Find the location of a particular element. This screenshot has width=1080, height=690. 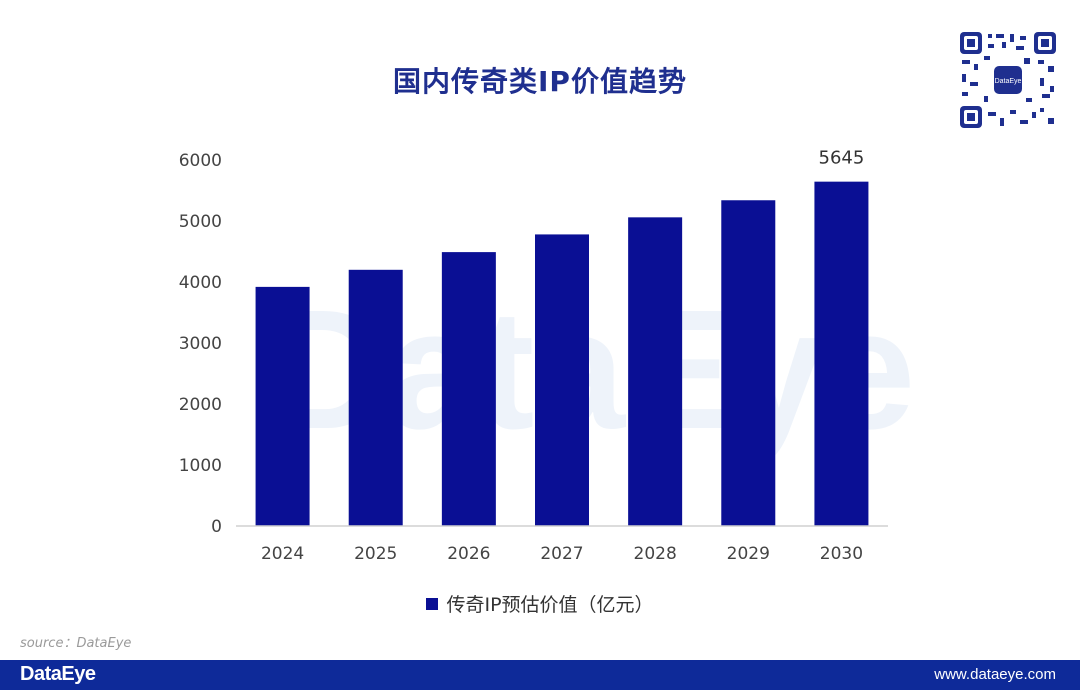

y-tick-label: 1000 is located at coordinates (200, 466).